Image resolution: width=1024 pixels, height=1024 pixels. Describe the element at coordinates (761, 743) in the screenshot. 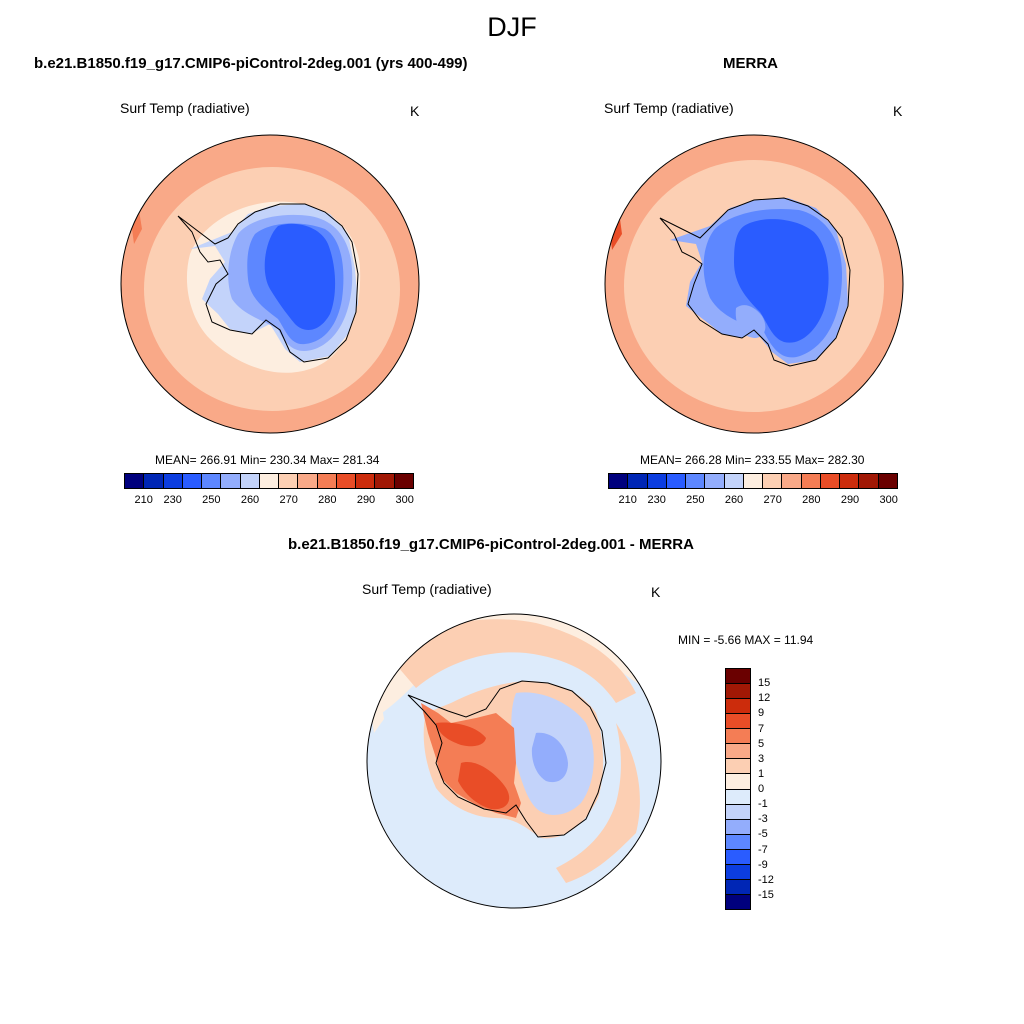

I see `diff-colorbar-tick-label: 5` at that location.